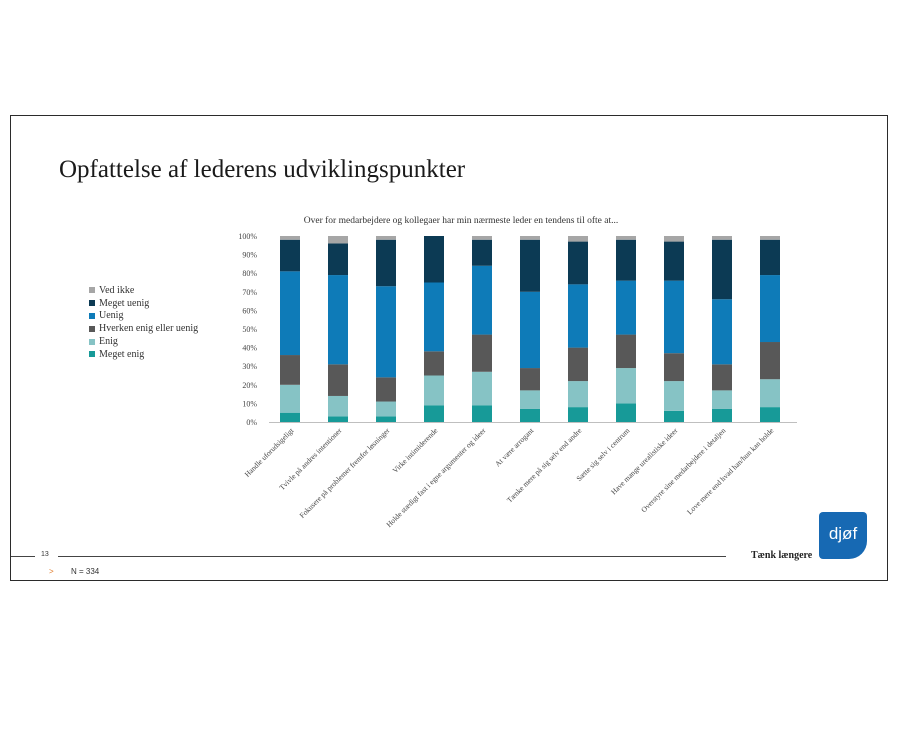 This screenshot has height=755, width=900. What do you see at coordinates (262, 169) in the screenshot?
I see `page-title: Opfattelse af lederens udviklingspunkter` at bounding box center [262, 169].